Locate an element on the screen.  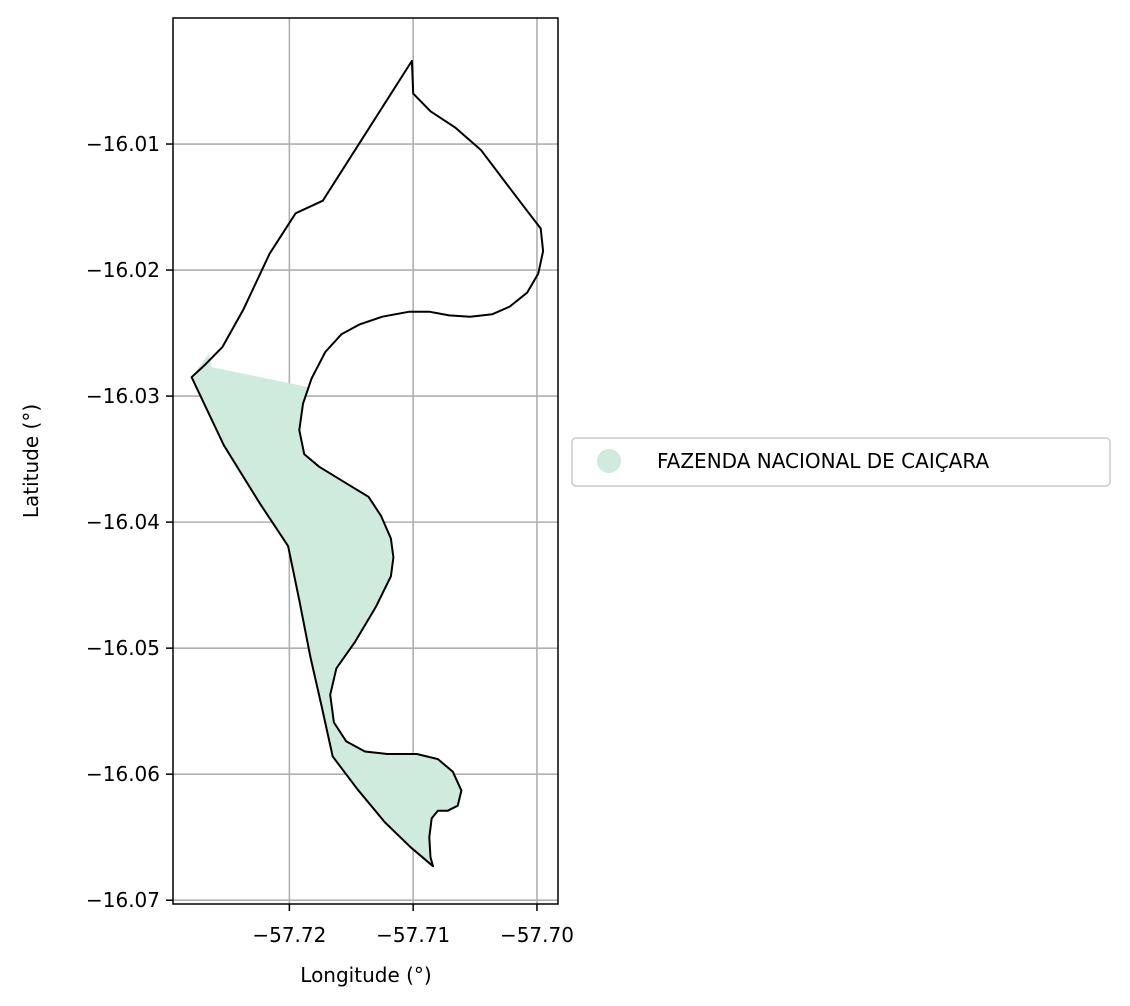
y-tick-label: −16.05 is located at coordinates (123, 648).